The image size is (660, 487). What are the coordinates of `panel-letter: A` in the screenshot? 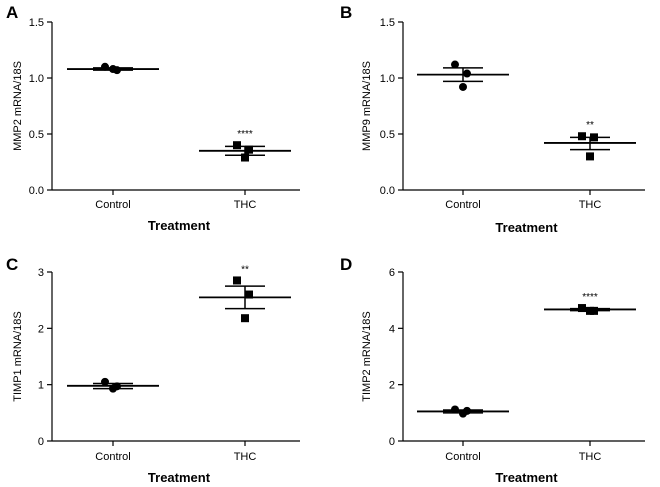 It's located at (12, 12).